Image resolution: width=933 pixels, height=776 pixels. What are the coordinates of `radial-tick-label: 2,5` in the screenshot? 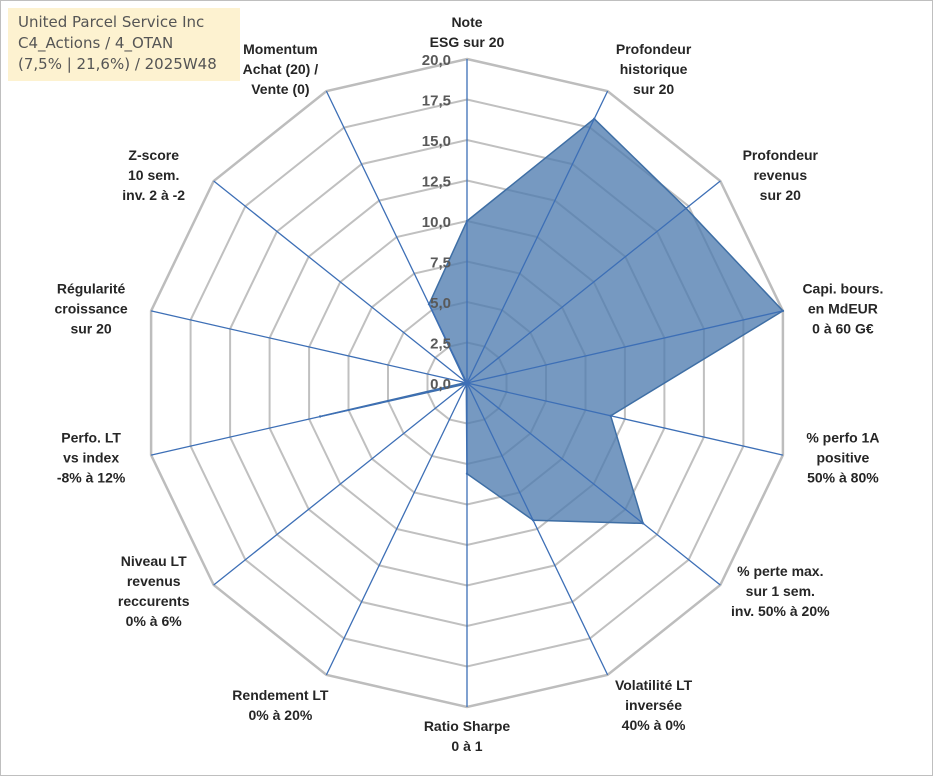 It's located at (440, 344).